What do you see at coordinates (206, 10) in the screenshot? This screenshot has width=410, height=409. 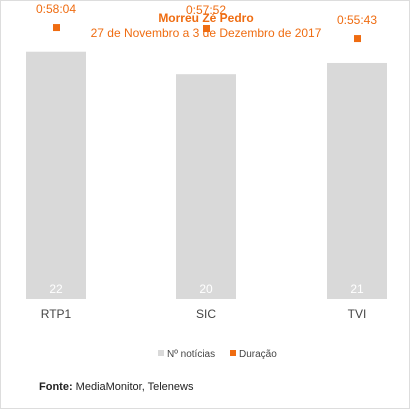 I see `duration-label-sic: 0:57:52` at bounding box center [206, 10].